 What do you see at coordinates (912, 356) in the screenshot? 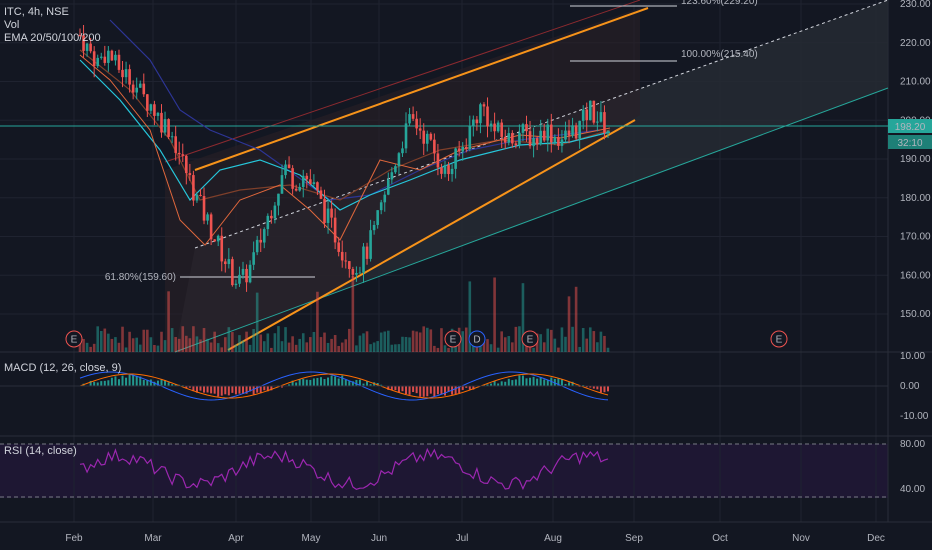
I see `macd-tick-label: 10.00` at bounding box center [912, 356].